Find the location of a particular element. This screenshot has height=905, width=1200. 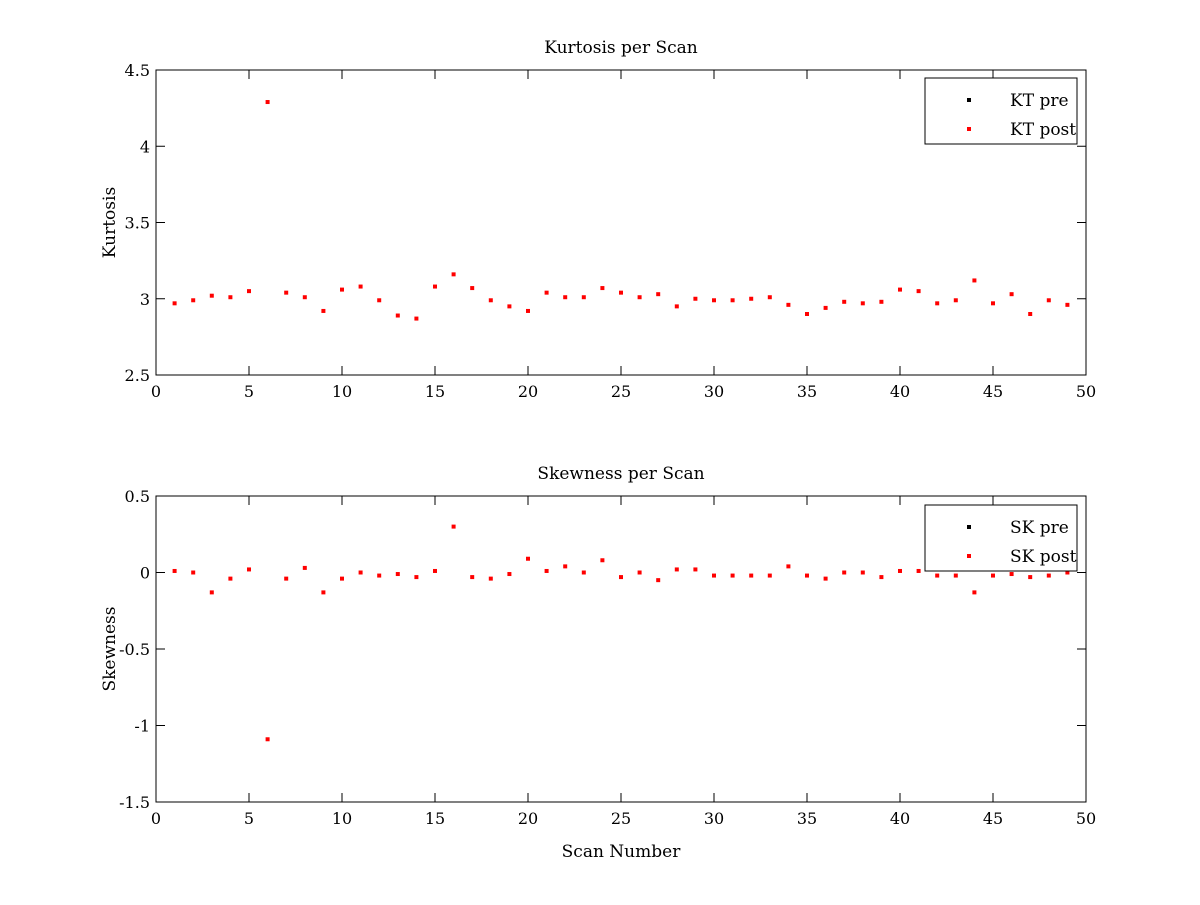

legend-label: KT post is located at coordinates (1043, 130).